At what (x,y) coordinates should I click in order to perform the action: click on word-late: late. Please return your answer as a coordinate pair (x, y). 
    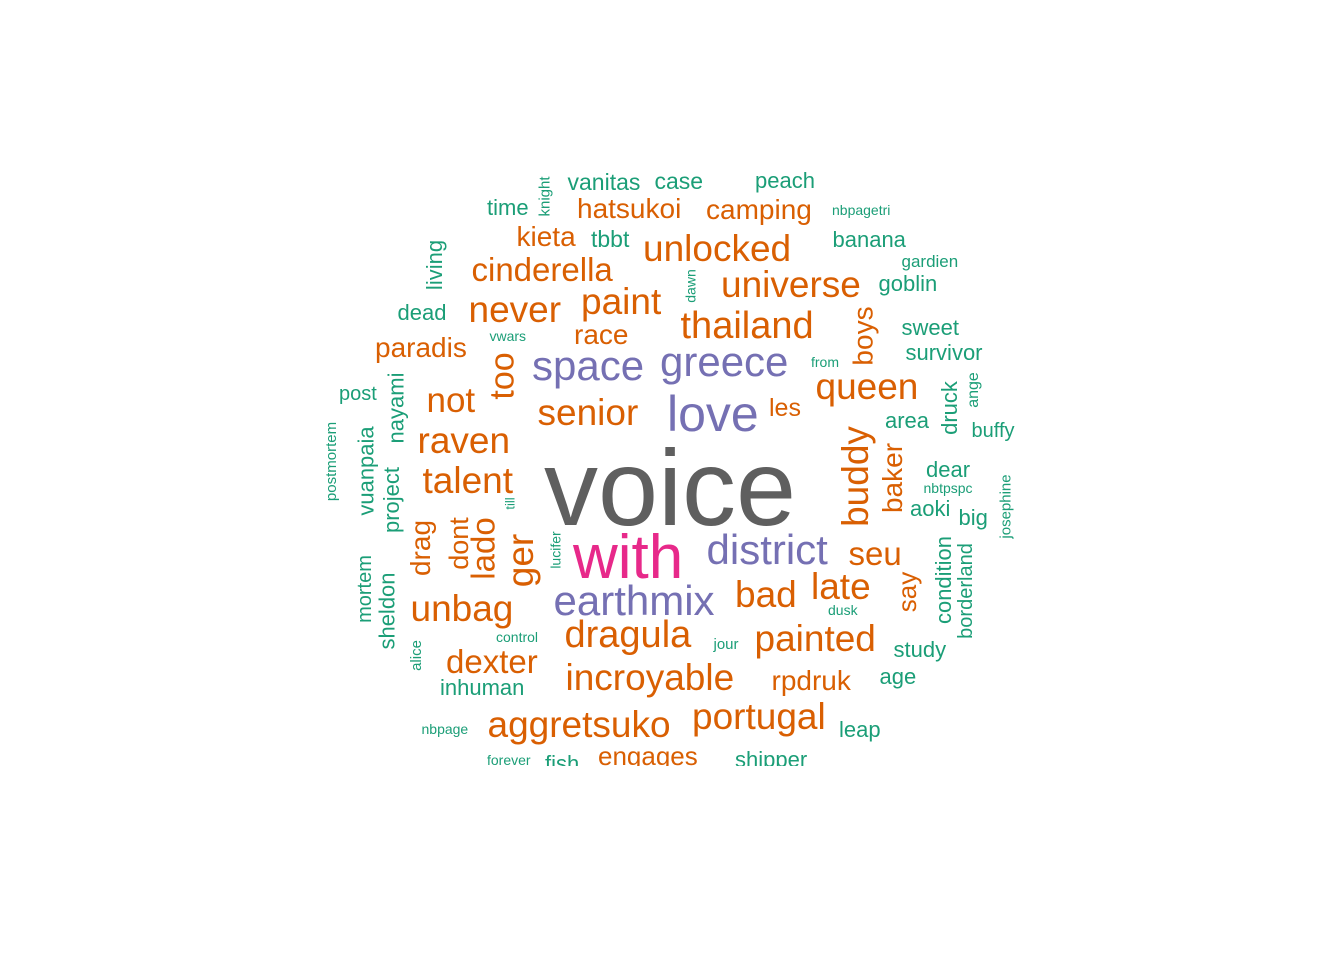
    Looking at the image, I should click on (841, 586).